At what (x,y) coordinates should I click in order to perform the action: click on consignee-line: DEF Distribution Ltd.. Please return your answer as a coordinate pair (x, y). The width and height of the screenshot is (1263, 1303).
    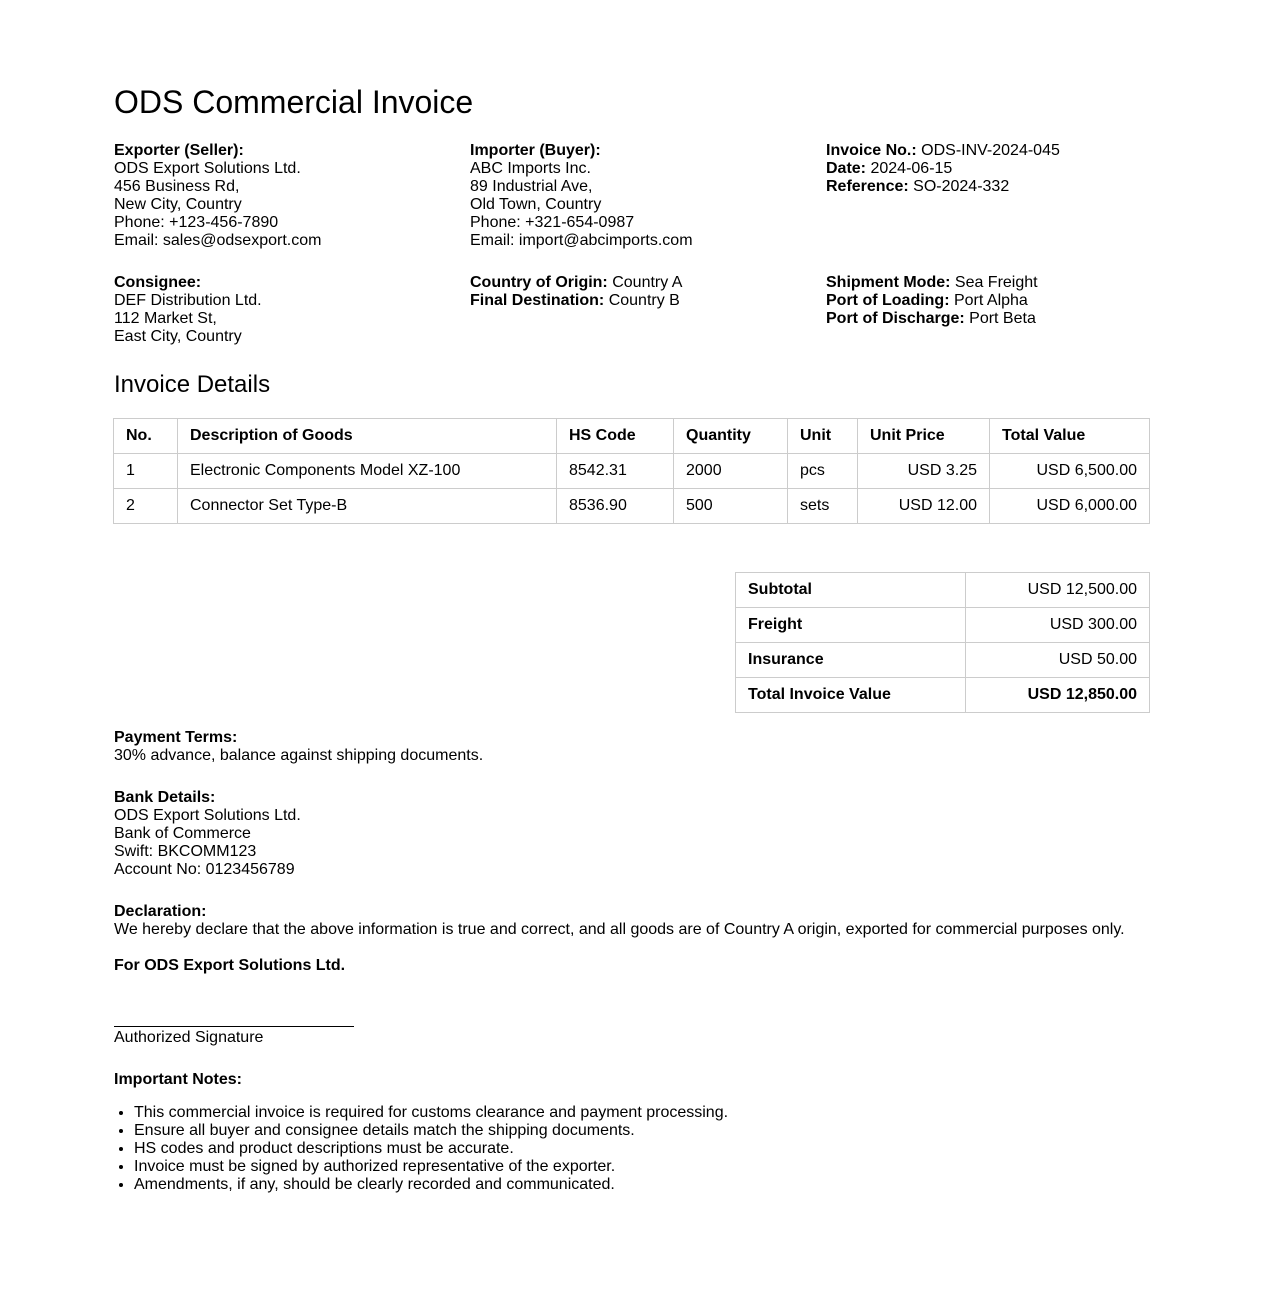
    Looking at the image, I should click on (188, 300).